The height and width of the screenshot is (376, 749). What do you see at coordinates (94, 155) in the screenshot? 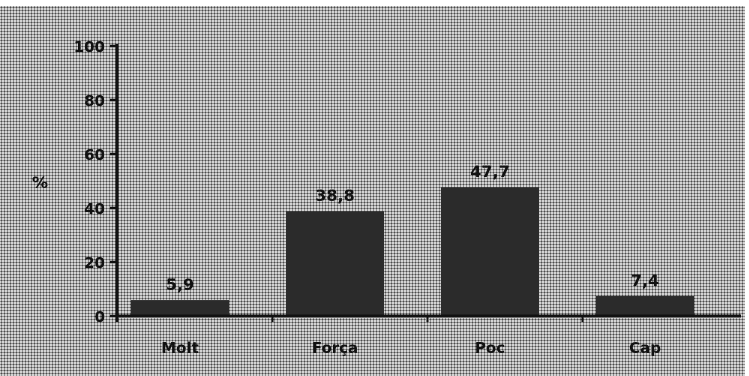
I see `y-tick-label: 60` at bounding box center [94, 155].